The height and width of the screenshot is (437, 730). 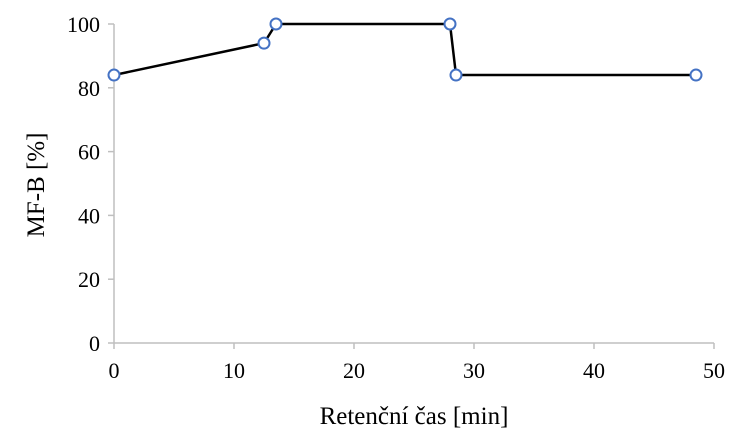 I want to click on y-axis-label: MF-B [%], so click(x=36, y=185).